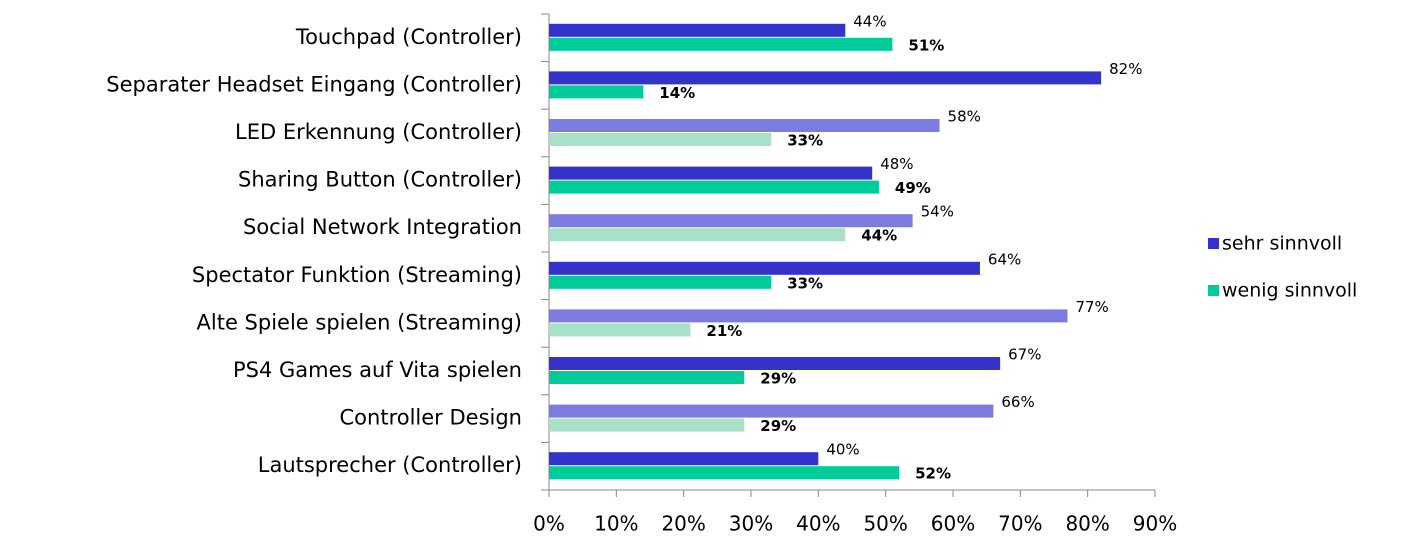 This screenshot has width=1424, height=539. I want to click on category-label: Touchpad (Controller), so click(408, 37).